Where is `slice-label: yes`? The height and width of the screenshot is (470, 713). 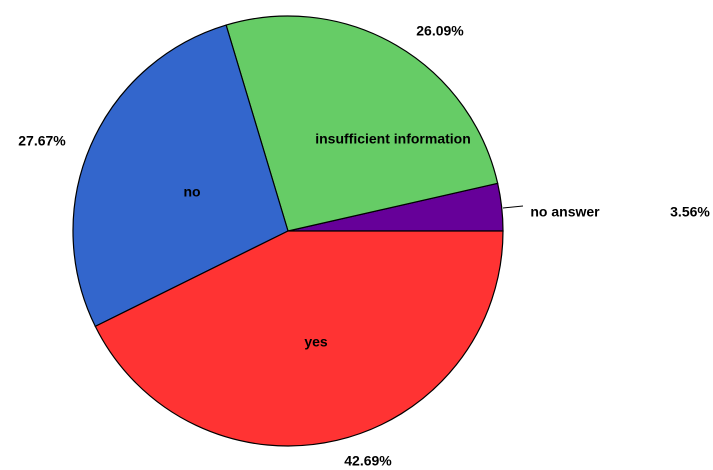
slice-label: yes is located at coordinates (316, 342).